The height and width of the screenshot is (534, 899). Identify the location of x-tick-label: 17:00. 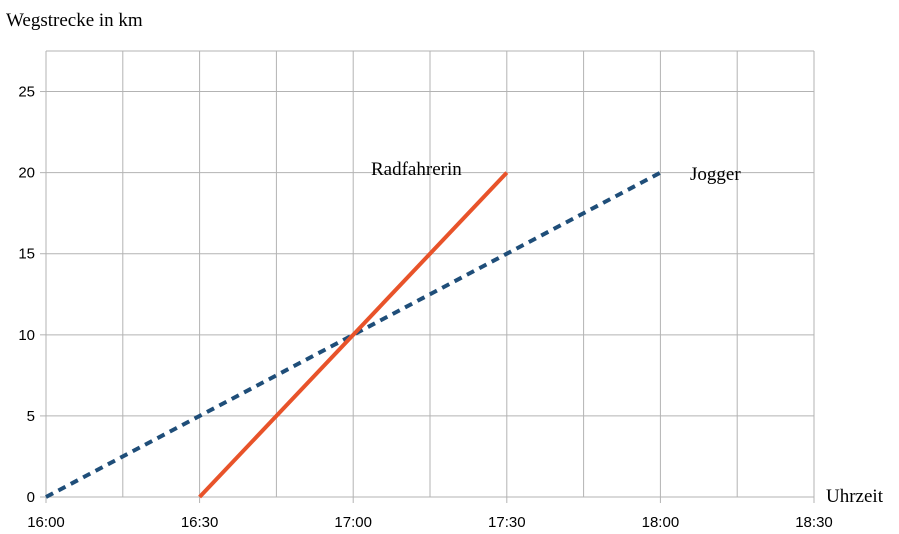
(353, 522).